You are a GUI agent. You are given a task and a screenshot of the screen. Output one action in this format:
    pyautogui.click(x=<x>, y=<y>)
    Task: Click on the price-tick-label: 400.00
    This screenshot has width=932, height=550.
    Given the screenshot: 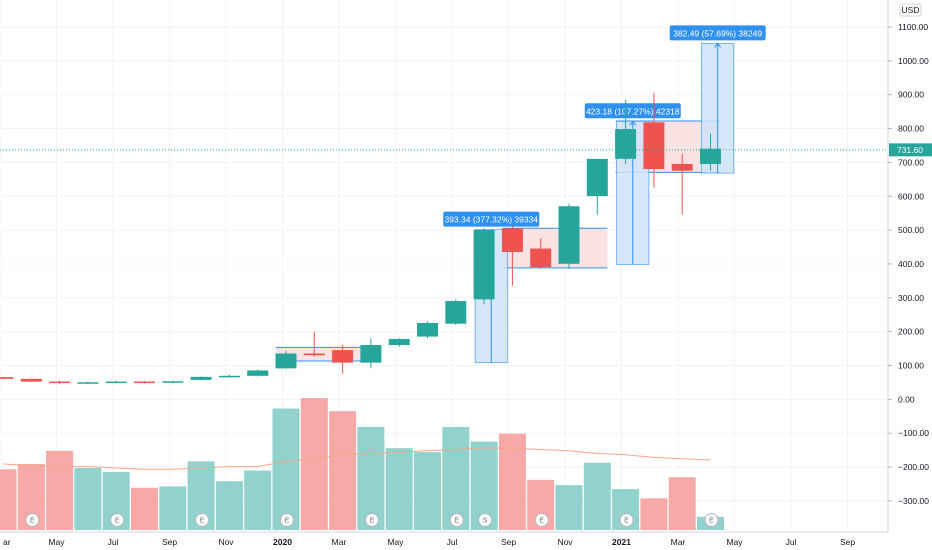 What is the action you would take?
    pyautogui.click(x=911, y=264)
    